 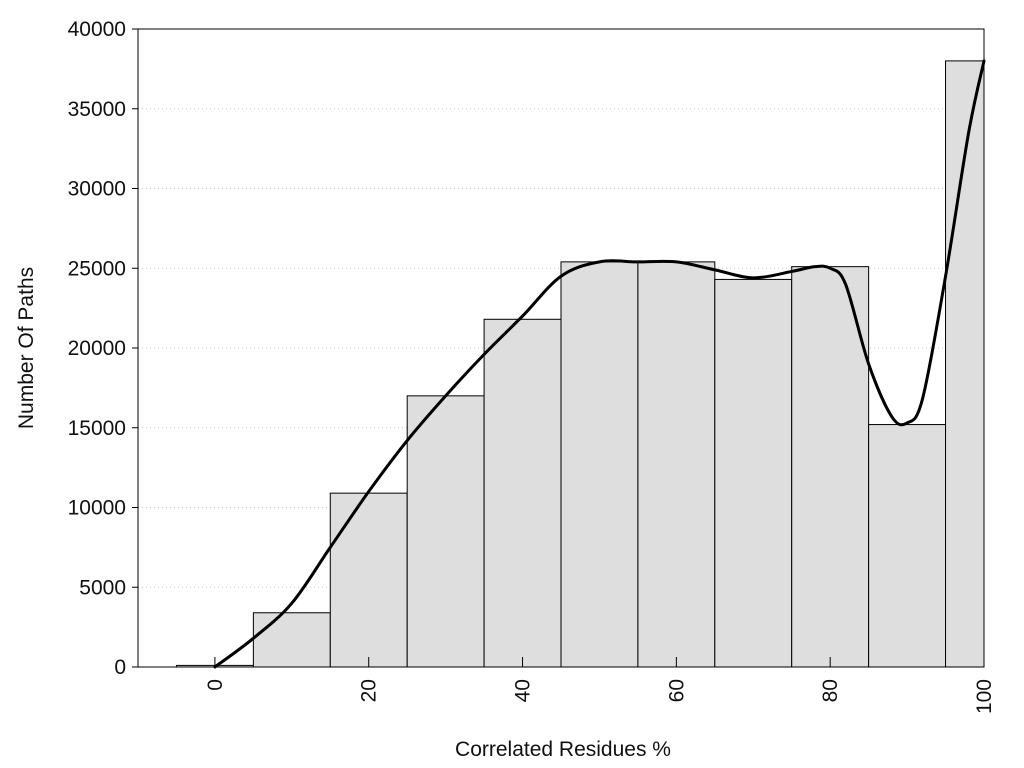 What do you see at coordinates (97, 189) in the screenshot?
I see `y-tick-label: 30000` at bounding box center [97, 189].